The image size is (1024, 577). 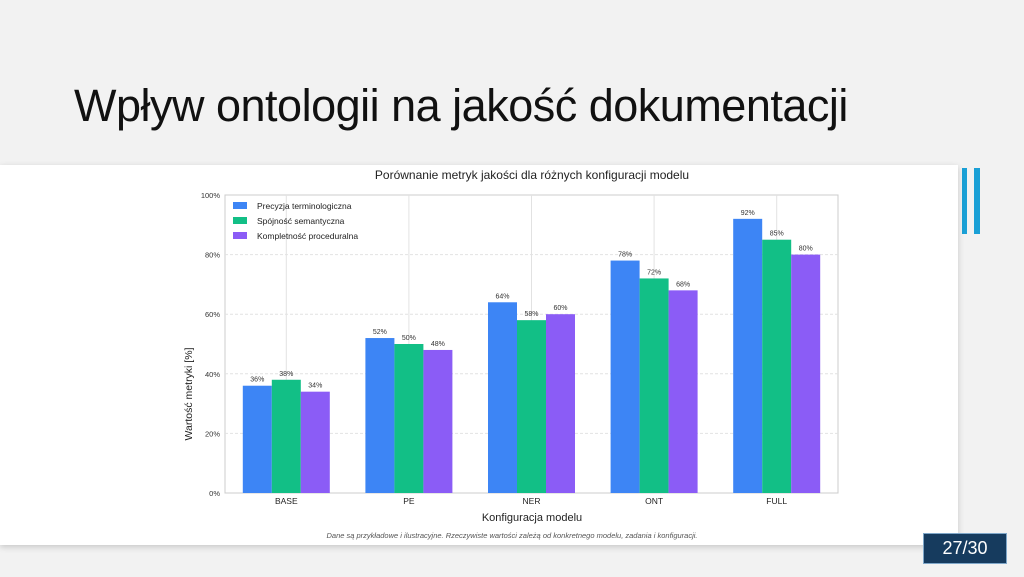 What do you see at coordinates (776, 501) in the screenshot?
I see `x-tick-label: FULL` at bounding box center [776, 501].